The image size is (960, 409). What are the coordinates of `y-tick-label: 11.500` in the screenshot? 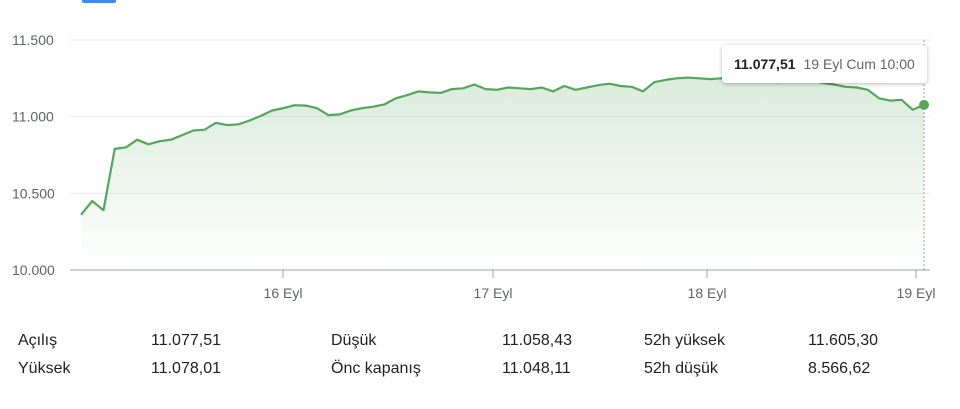 It's located at (33, 40).